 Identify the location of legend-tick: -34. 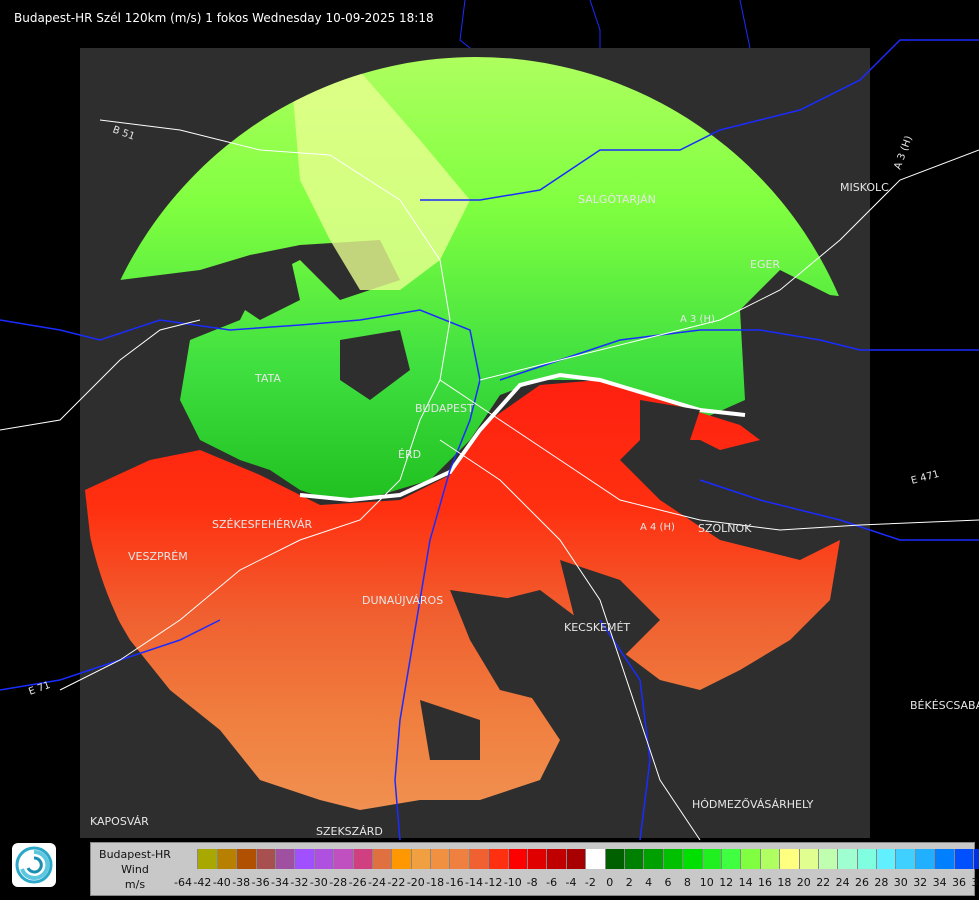
(280, 882).